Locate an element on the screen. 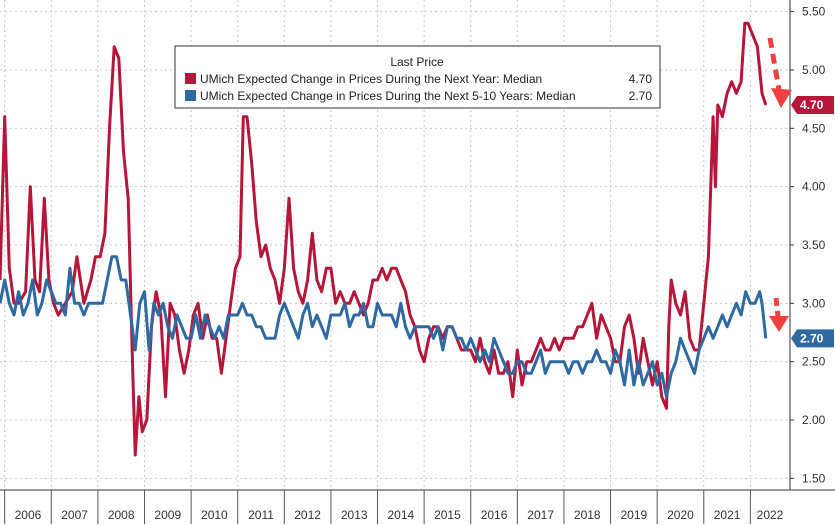  x-tick-label: 2018 is located at coordinates (587, 515).